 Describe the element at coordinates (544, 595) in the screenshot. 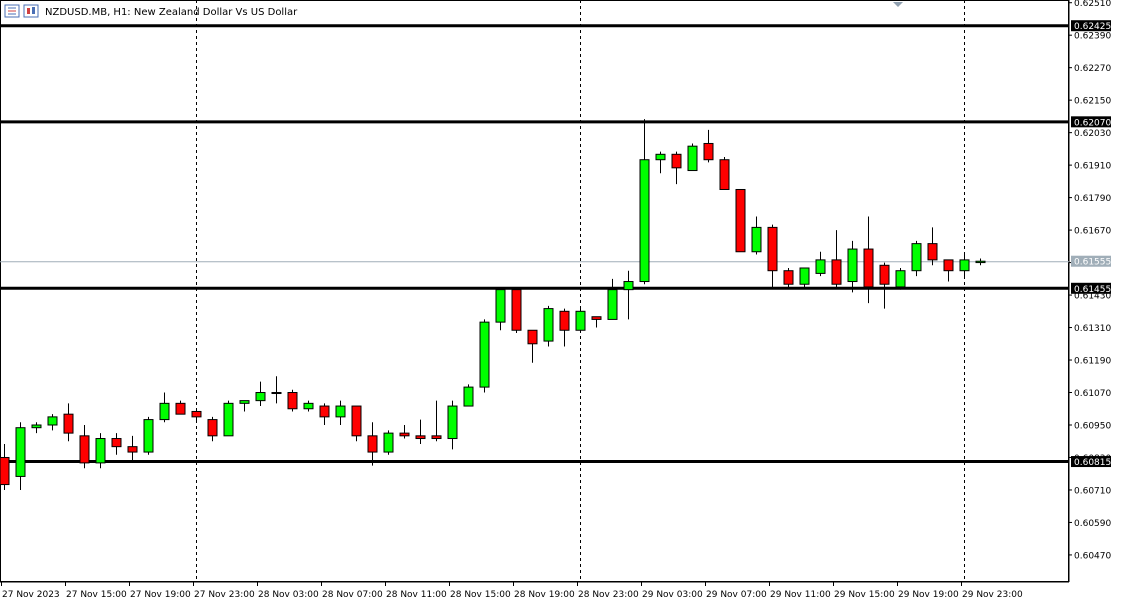

I see `time-tick-label: 28 Nov 19:00` at that location.